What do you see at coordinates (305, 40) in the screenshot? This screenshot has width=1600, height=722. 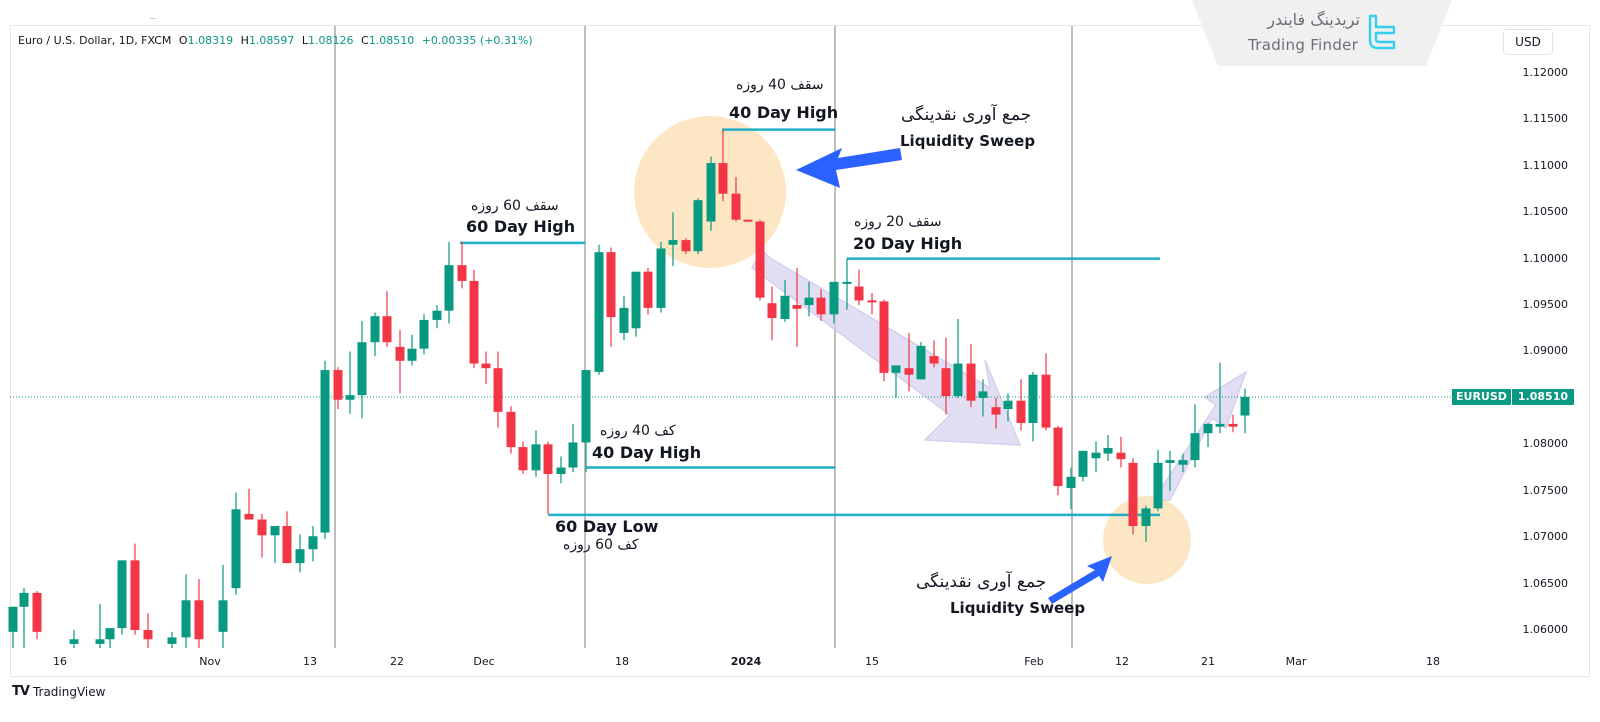 I see `low-label: L` at bounding box center [305, 40].